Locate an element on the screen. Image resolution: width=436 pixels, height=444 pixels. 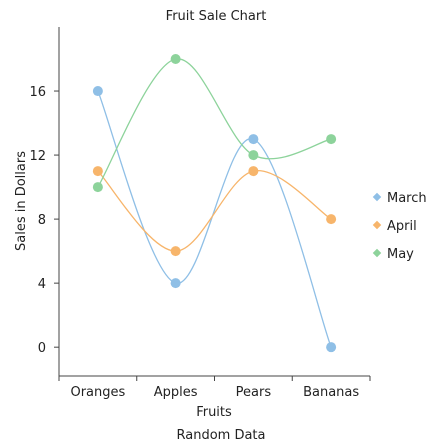
legend-marker-may is located at coordinates (377, 253).